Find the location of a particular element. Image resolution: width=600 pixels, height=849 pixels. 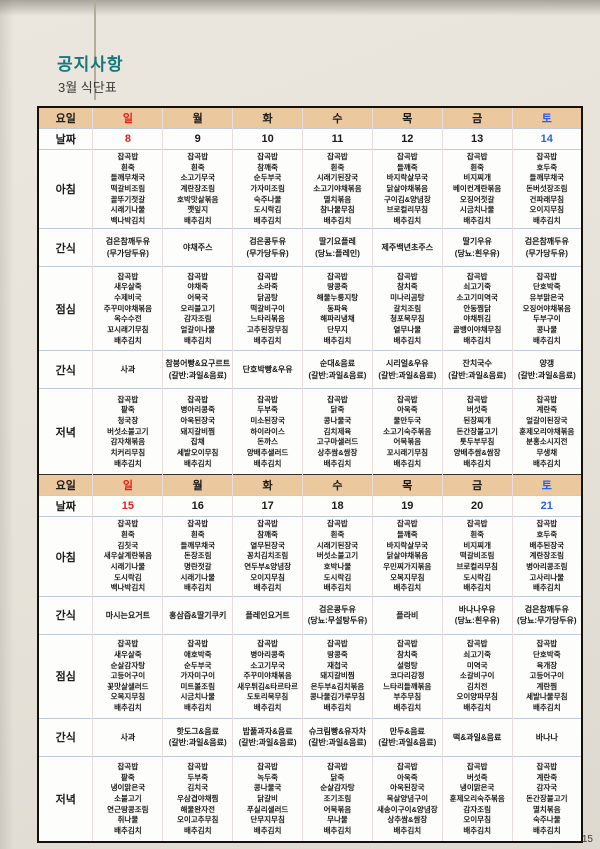

menu-cell: 잡곡밥 땅콩죽 재첩국 돼지갈비찜 온두부&김치볶음 콩나물김가루무침 배추김치 is located at coordinates (337, 676).